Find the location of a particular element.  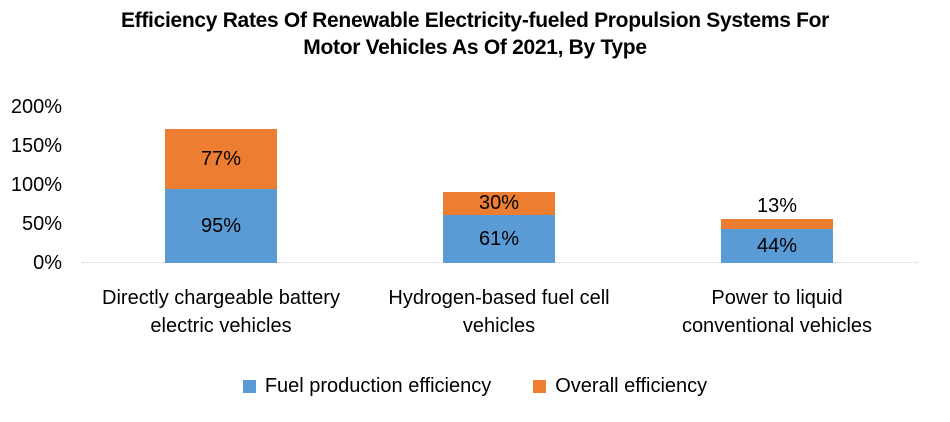

bar-segment-overall-efficiency: 30% is located at coordinates (499, 203).